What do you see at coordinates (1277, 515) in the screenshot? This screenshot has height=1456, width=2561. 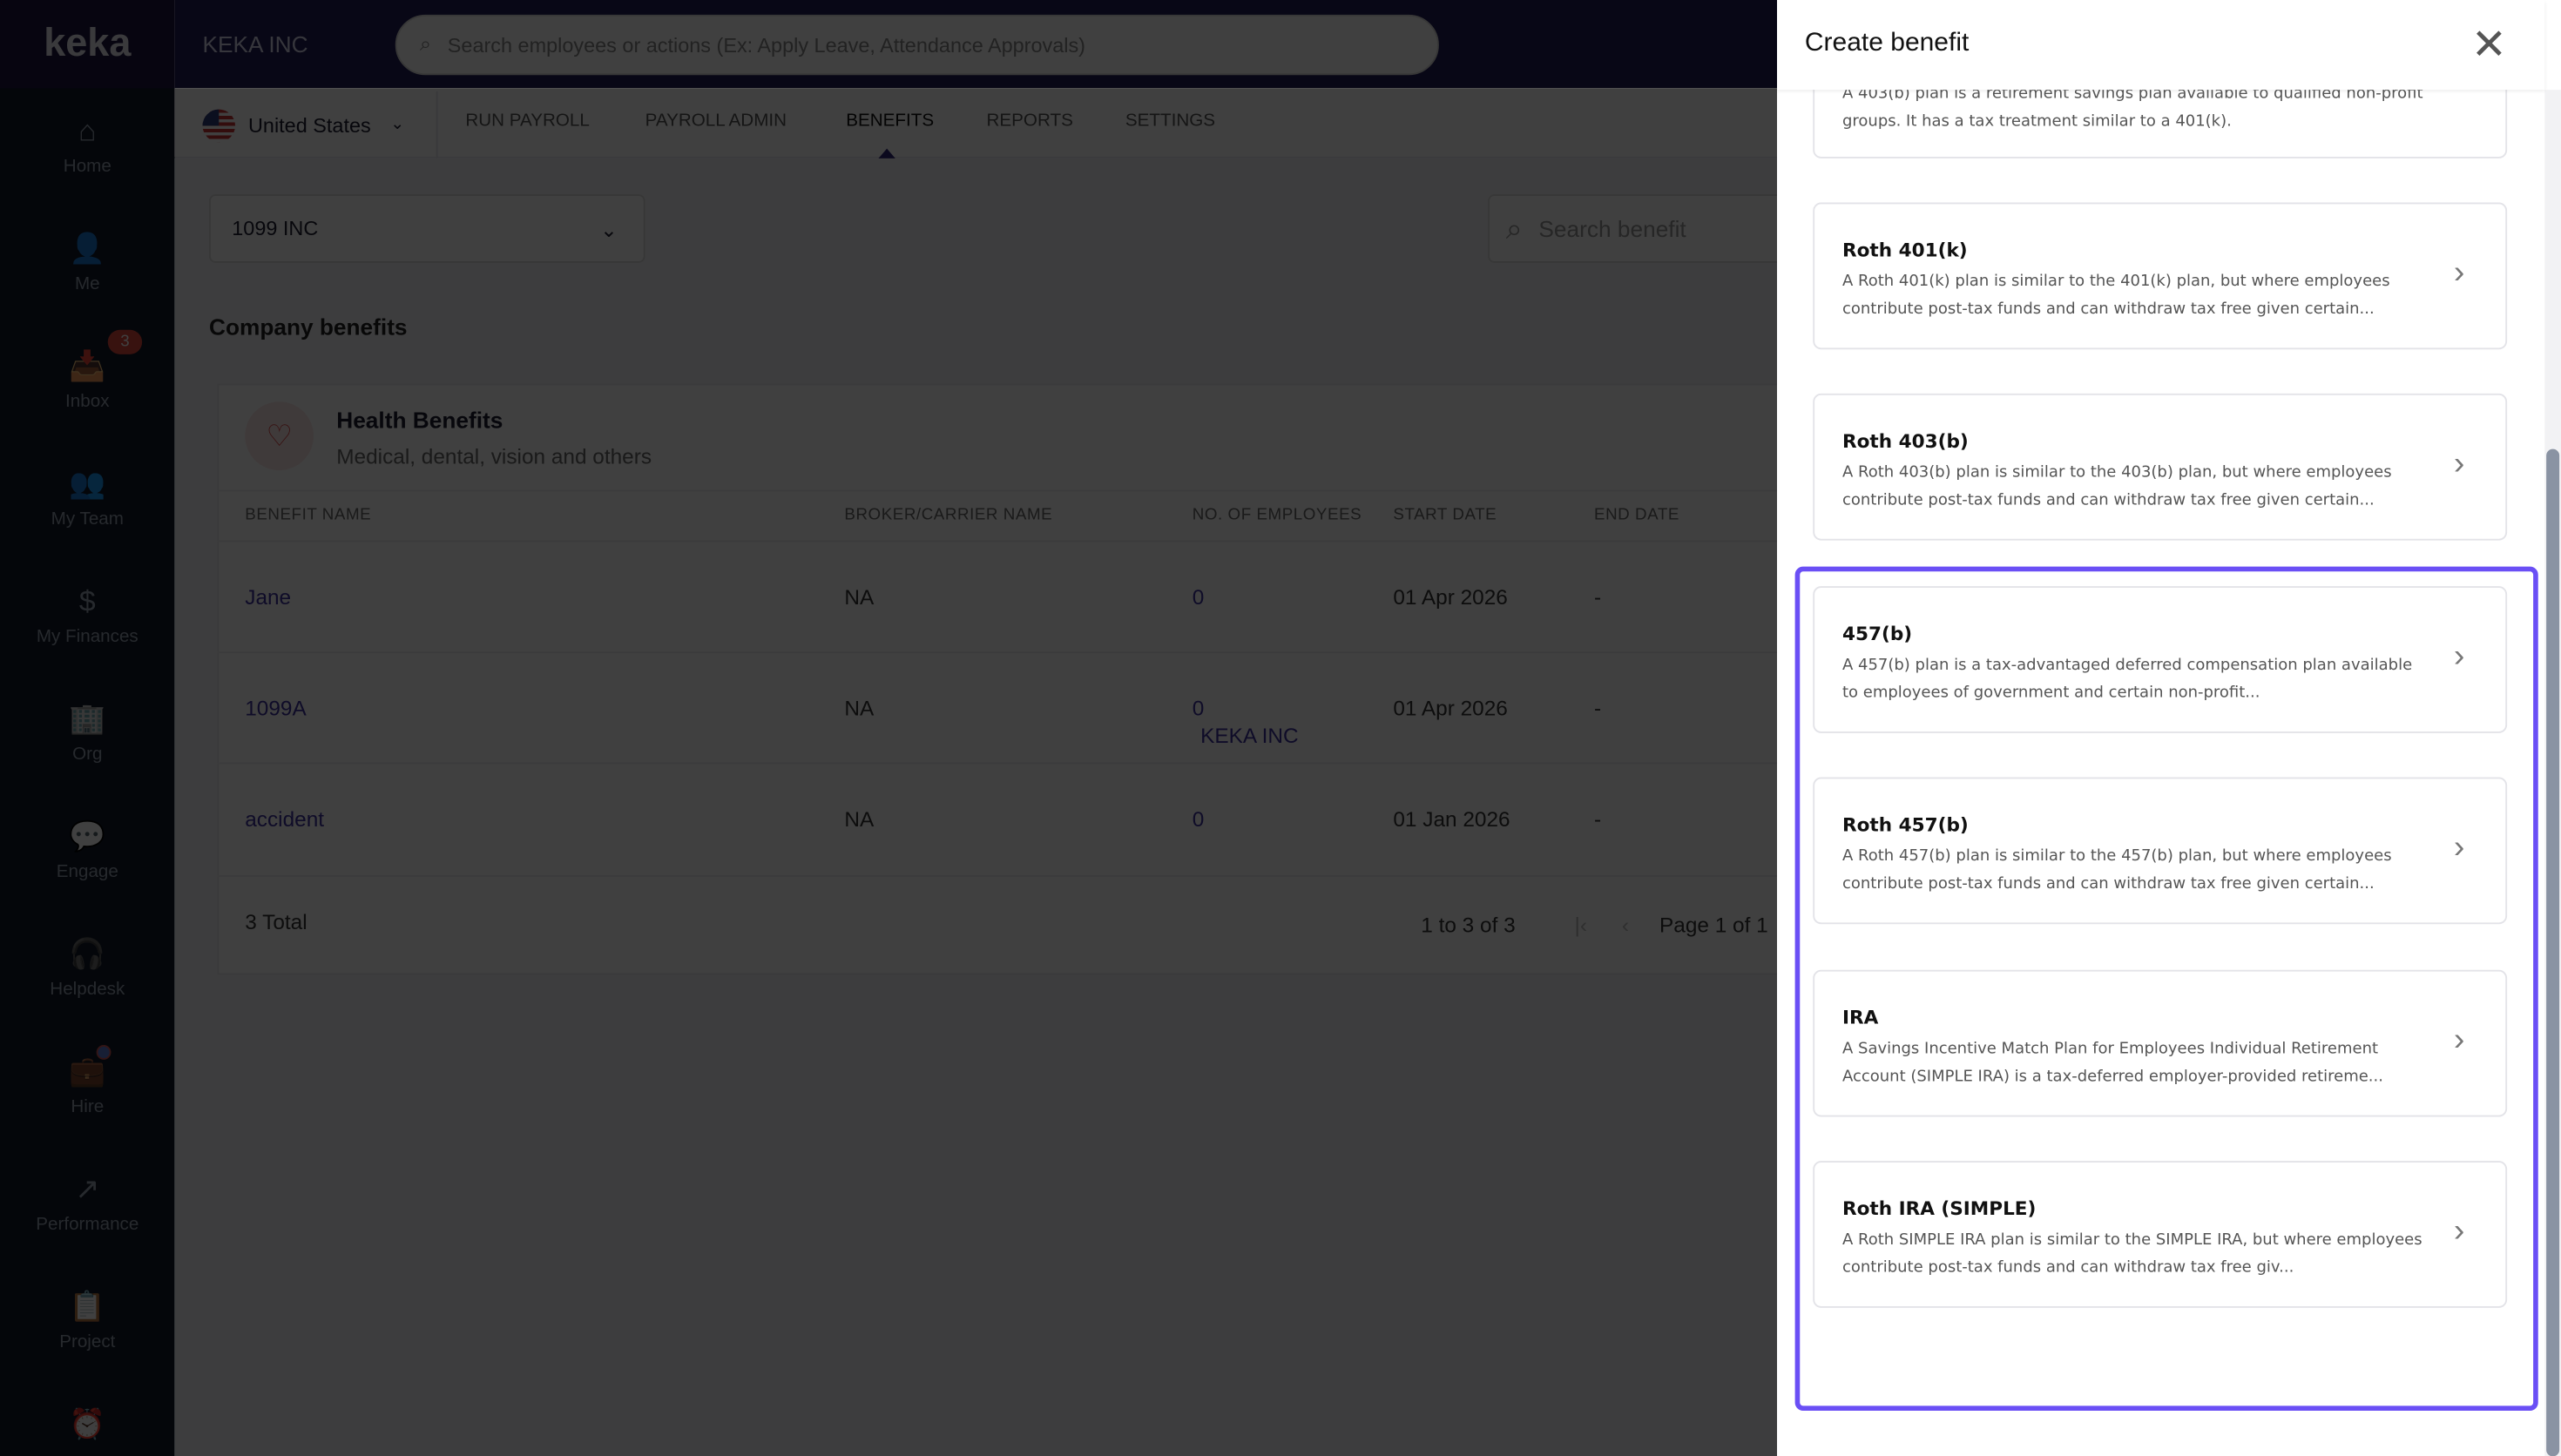 I see `column-header: NO. OF EMPLOYEES` at bounding box center [1277, 515].